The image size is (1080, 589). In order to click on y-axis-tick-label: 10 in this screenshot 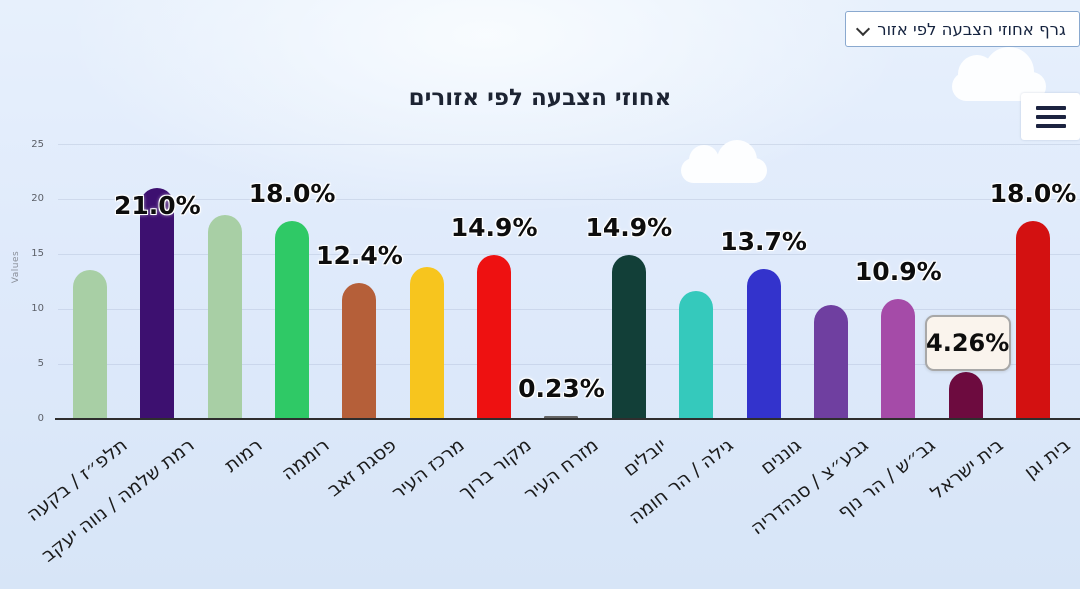, I will do `click(37, 309)`.